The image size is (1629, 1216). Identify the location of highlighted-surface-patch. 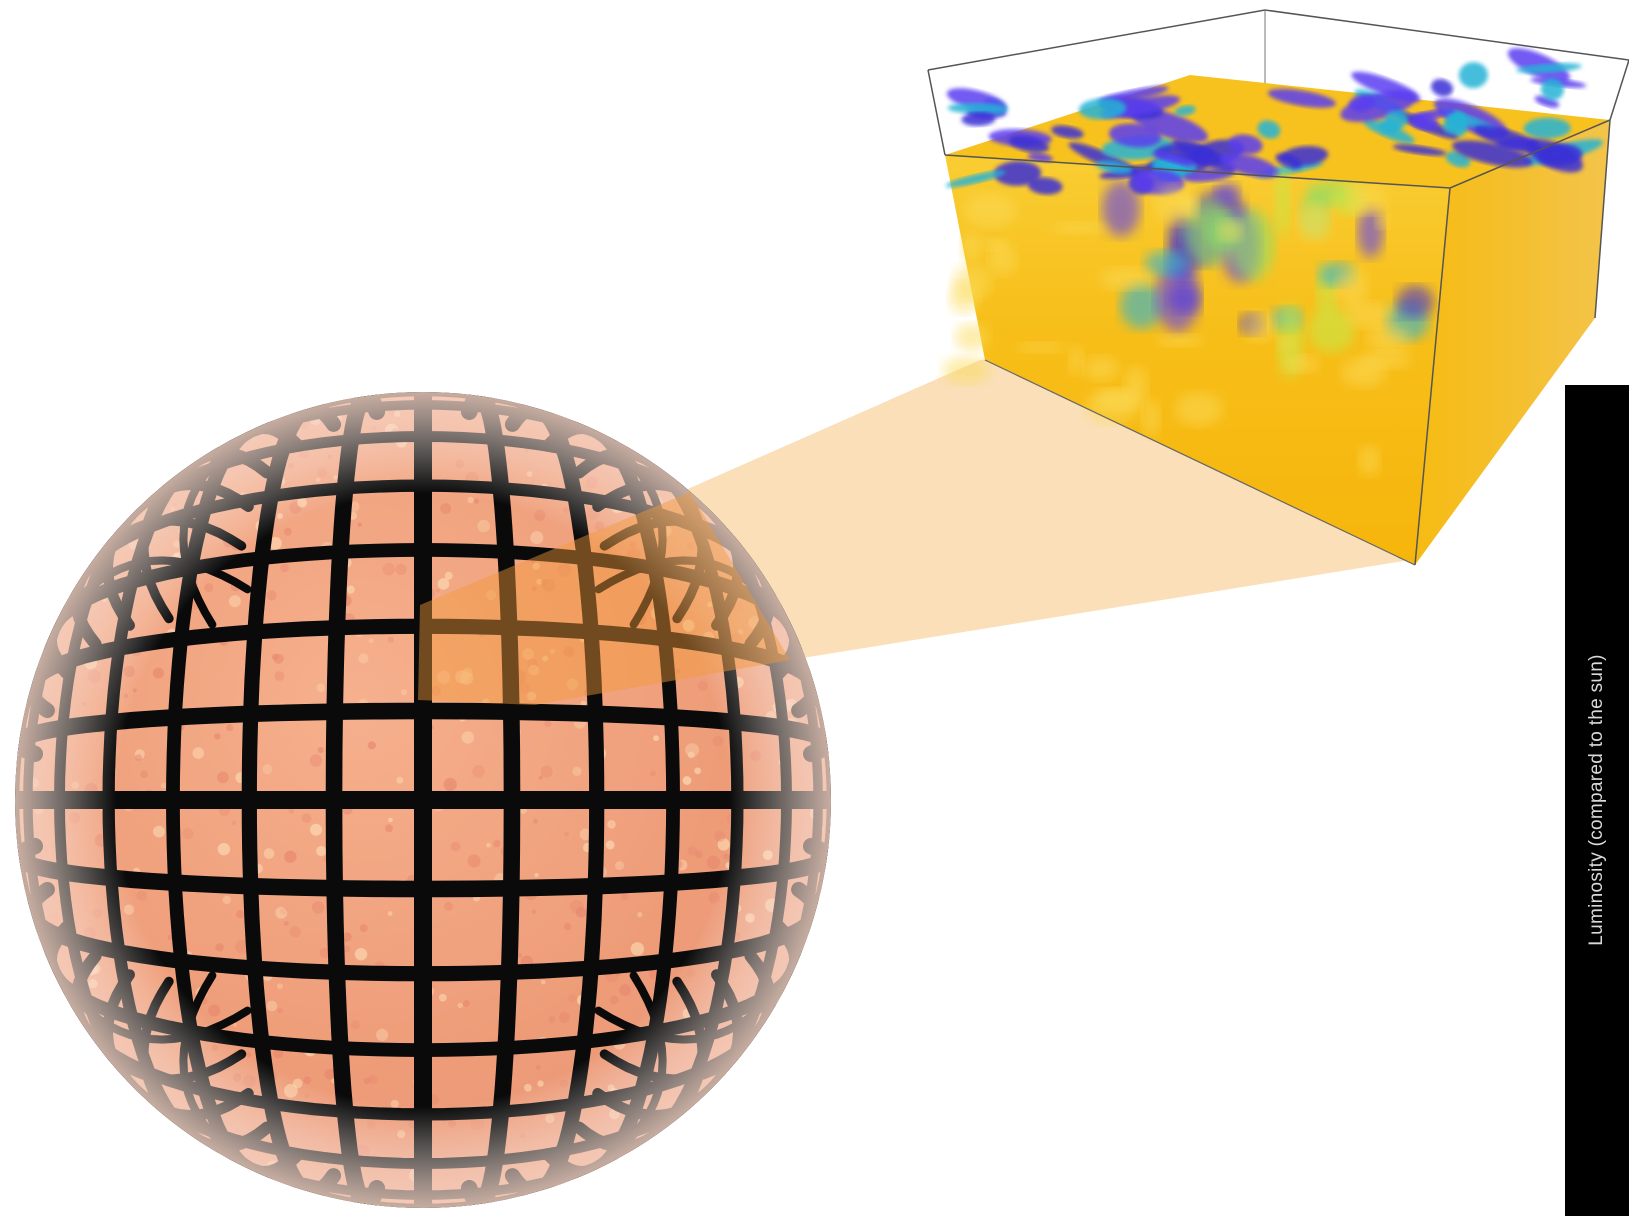
(604, 598).